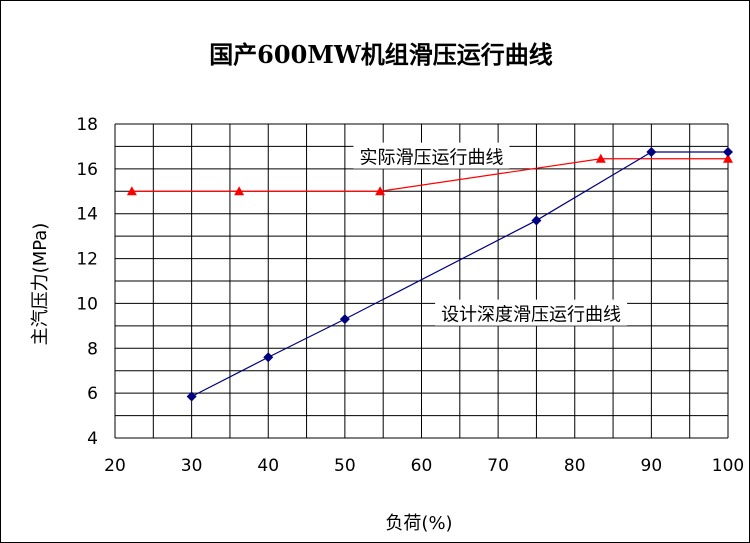  What do you see at coordinates (422, 466) in the screenshot?
I see `x-tick-label: 60` at bounding box center [422, 466].